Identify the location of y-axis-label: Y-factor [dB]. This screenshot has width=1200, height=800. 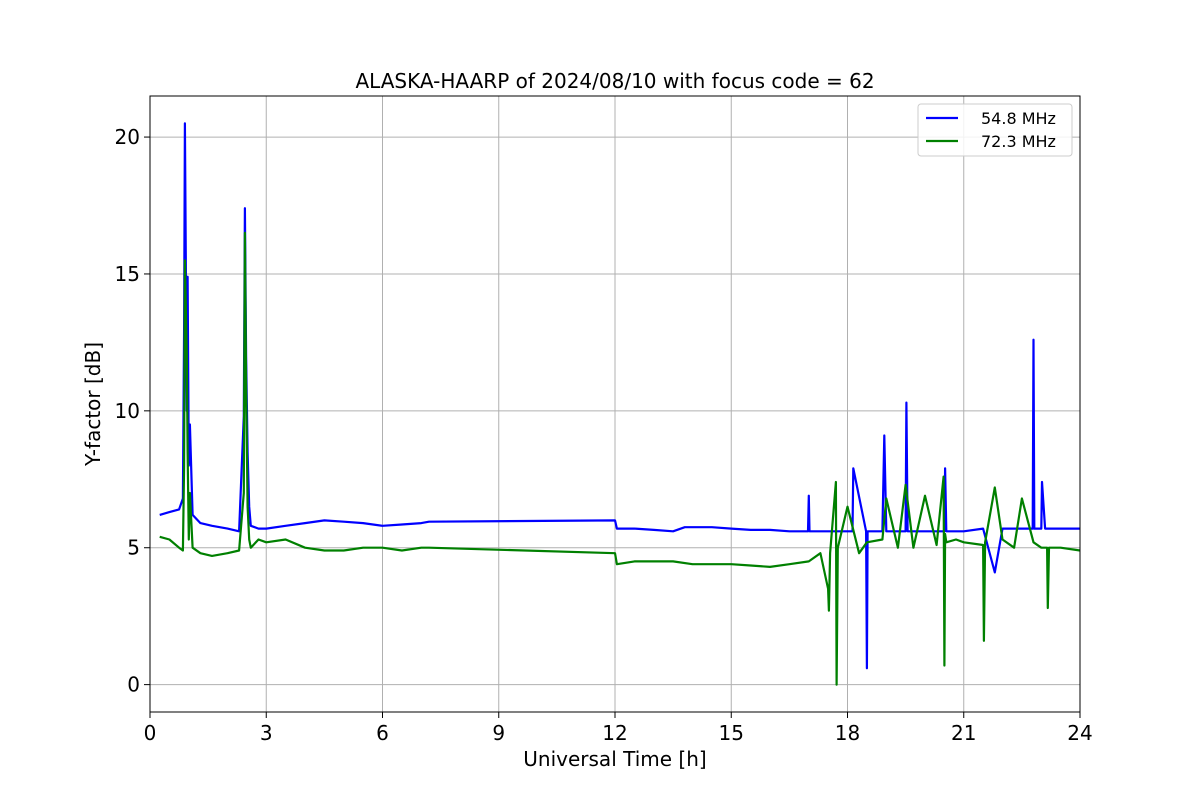
(93, 404).